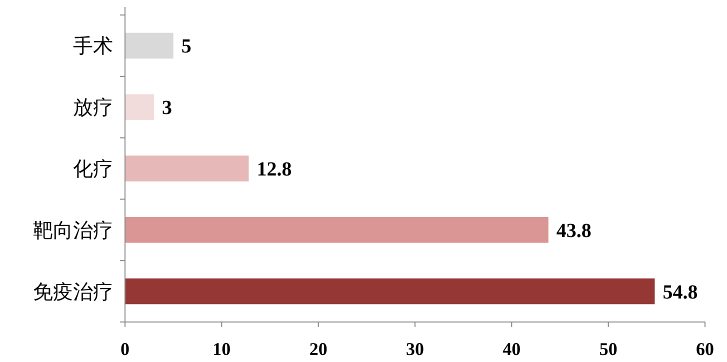  Describe the element at coordinates (186, 47) in the screenshot. I see `data-label: 5` at that location.